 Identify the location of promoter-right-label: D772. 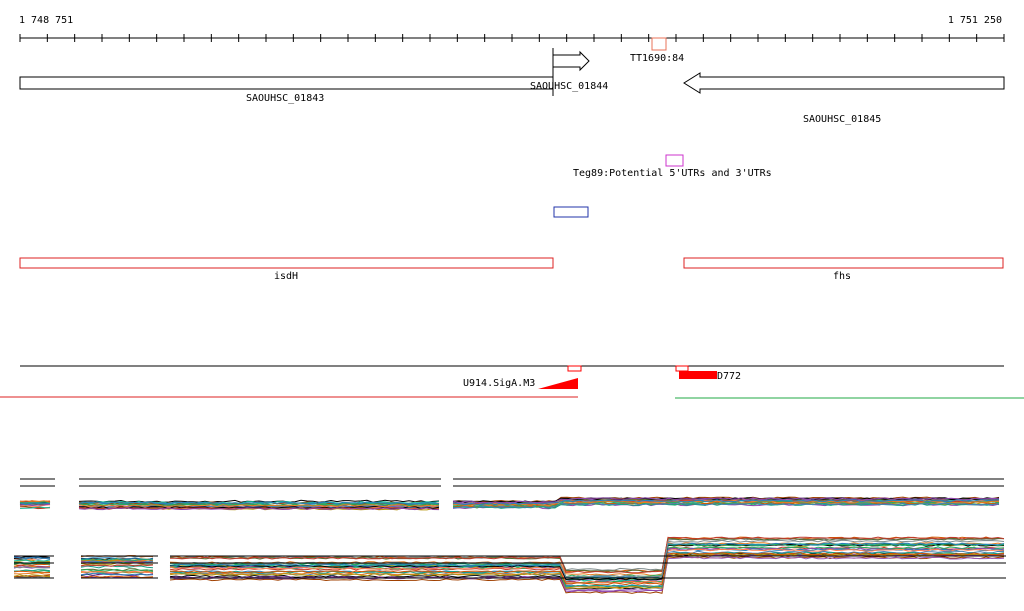
(729, 376).